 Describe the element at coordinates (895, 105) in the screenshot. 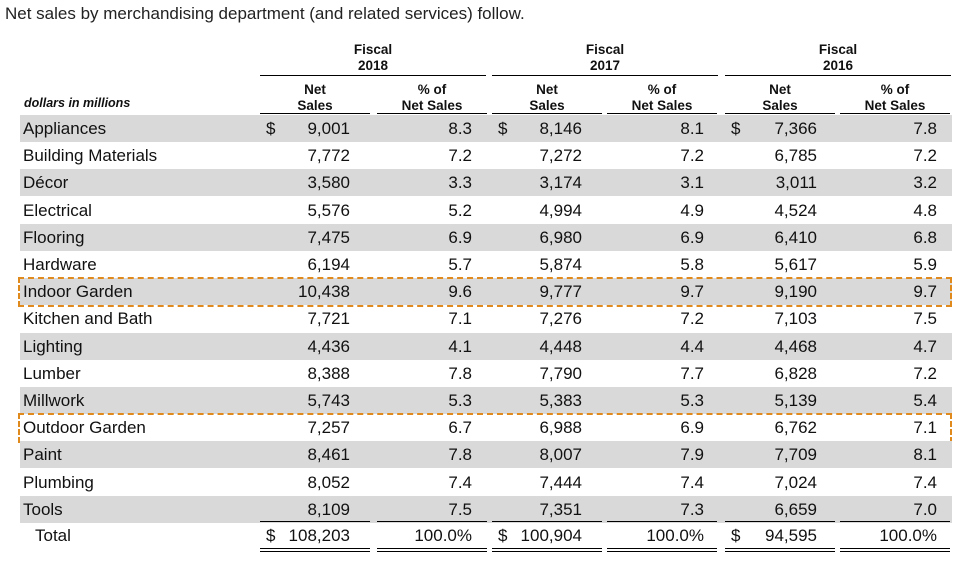

I see `column-header-line: Net Sales` at that location.